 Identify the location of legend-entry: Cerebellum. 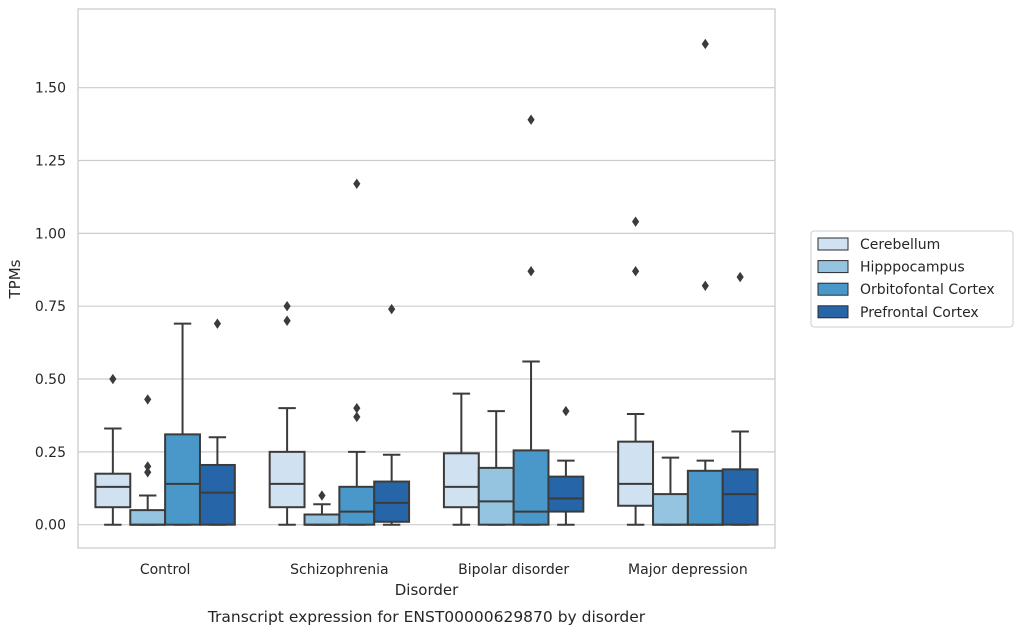
(900, 245).